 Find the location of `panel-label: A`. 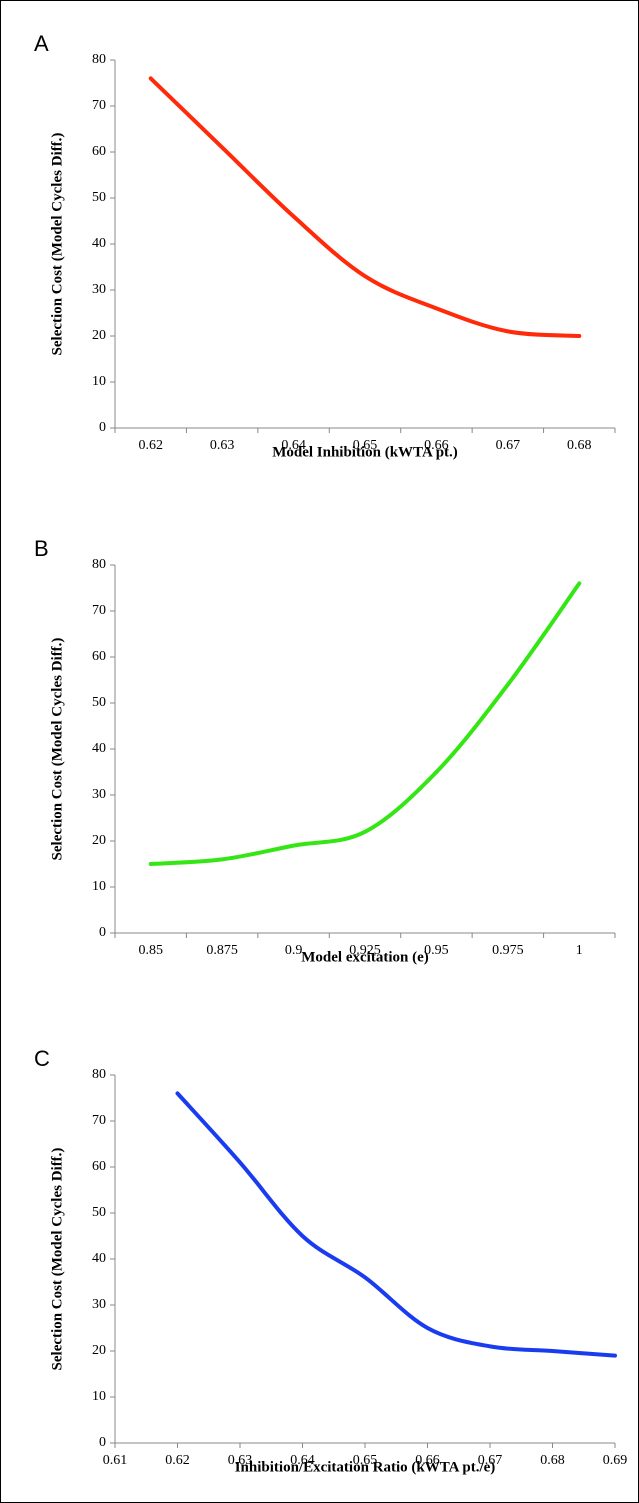

panel-label: A is located at coordinates (41, 43).